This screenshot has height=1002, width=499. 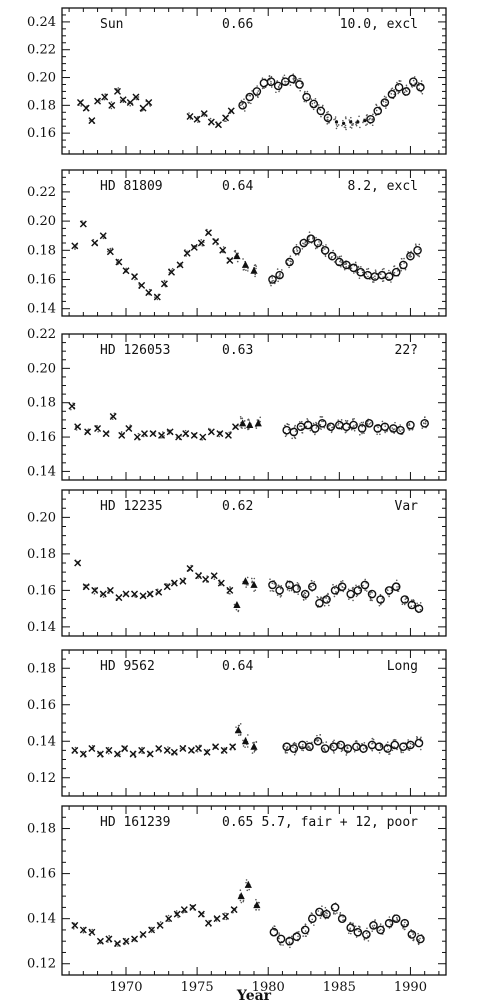 What do you see at coordinates (41, 437) in the screenshot?
I see `y-tick-label: 0.16` at bounding box center [41, 437].